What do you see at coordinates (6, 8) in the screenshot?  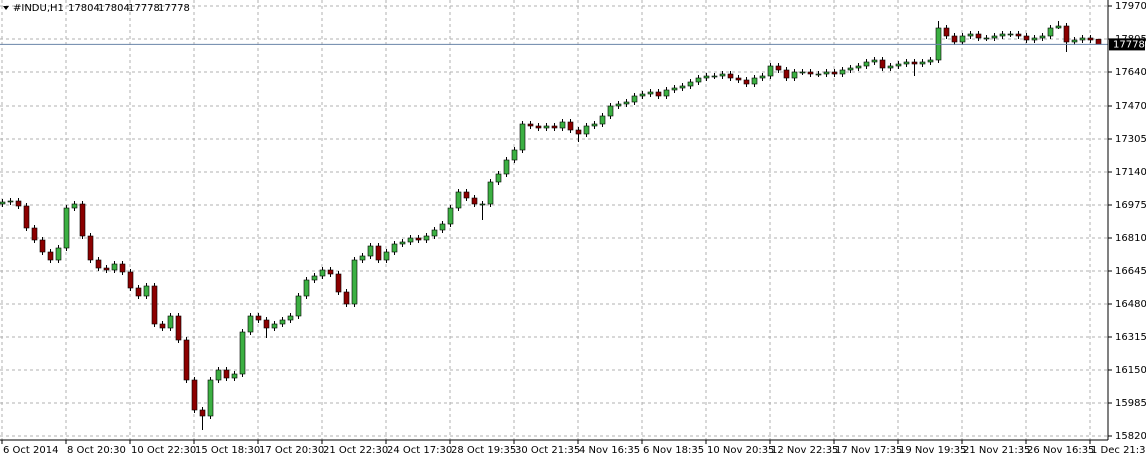 I see `menu-arrow` at bounding box center [6, 8].